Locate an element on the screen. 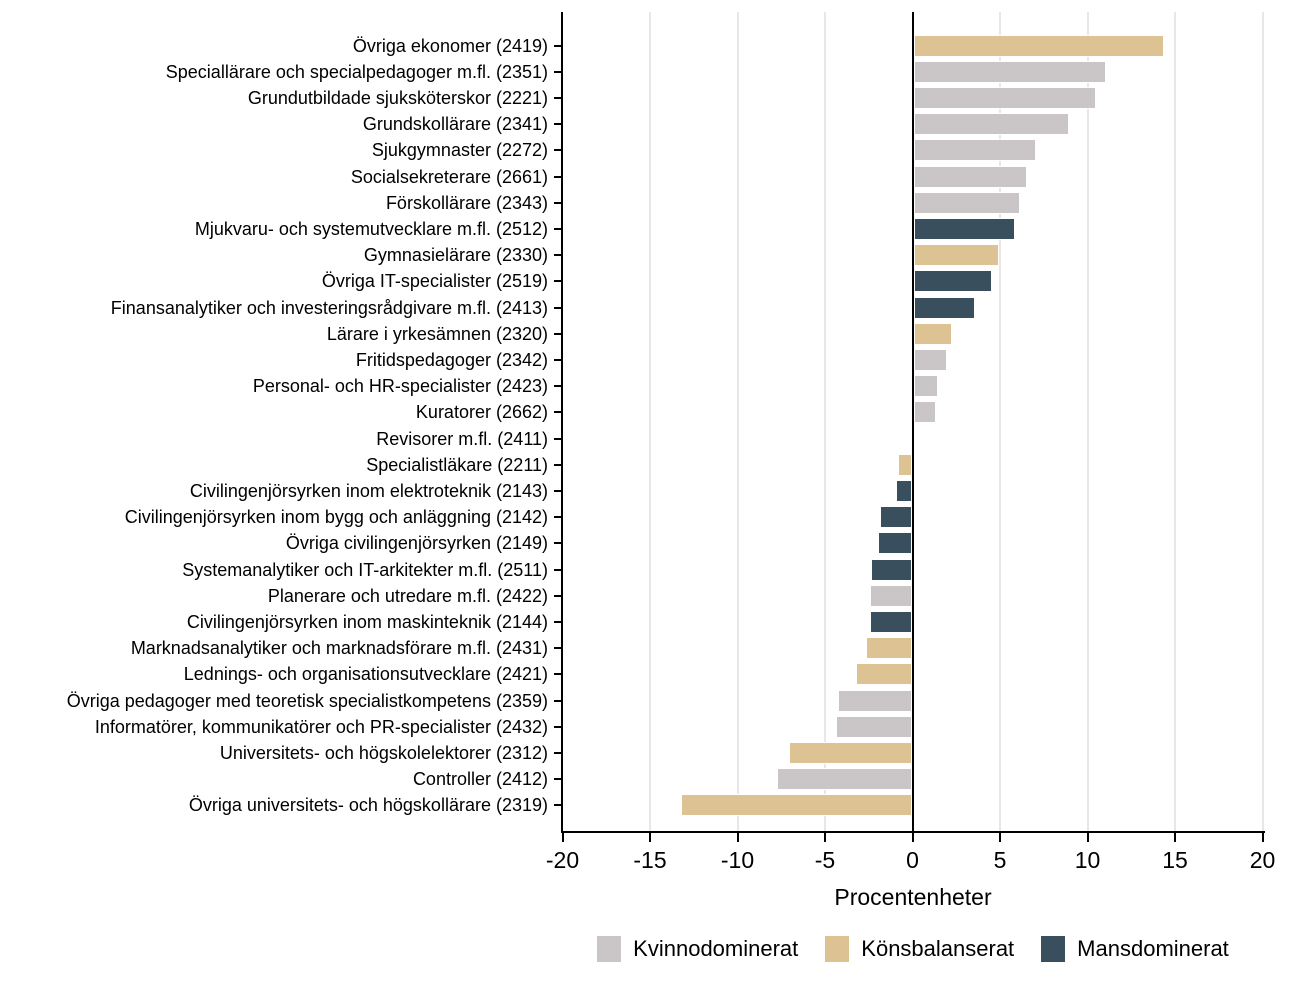 This screenshot has height=986, width=1296. y-axis-label: Kuratorer (2662) is located at coordinates (481, 412).